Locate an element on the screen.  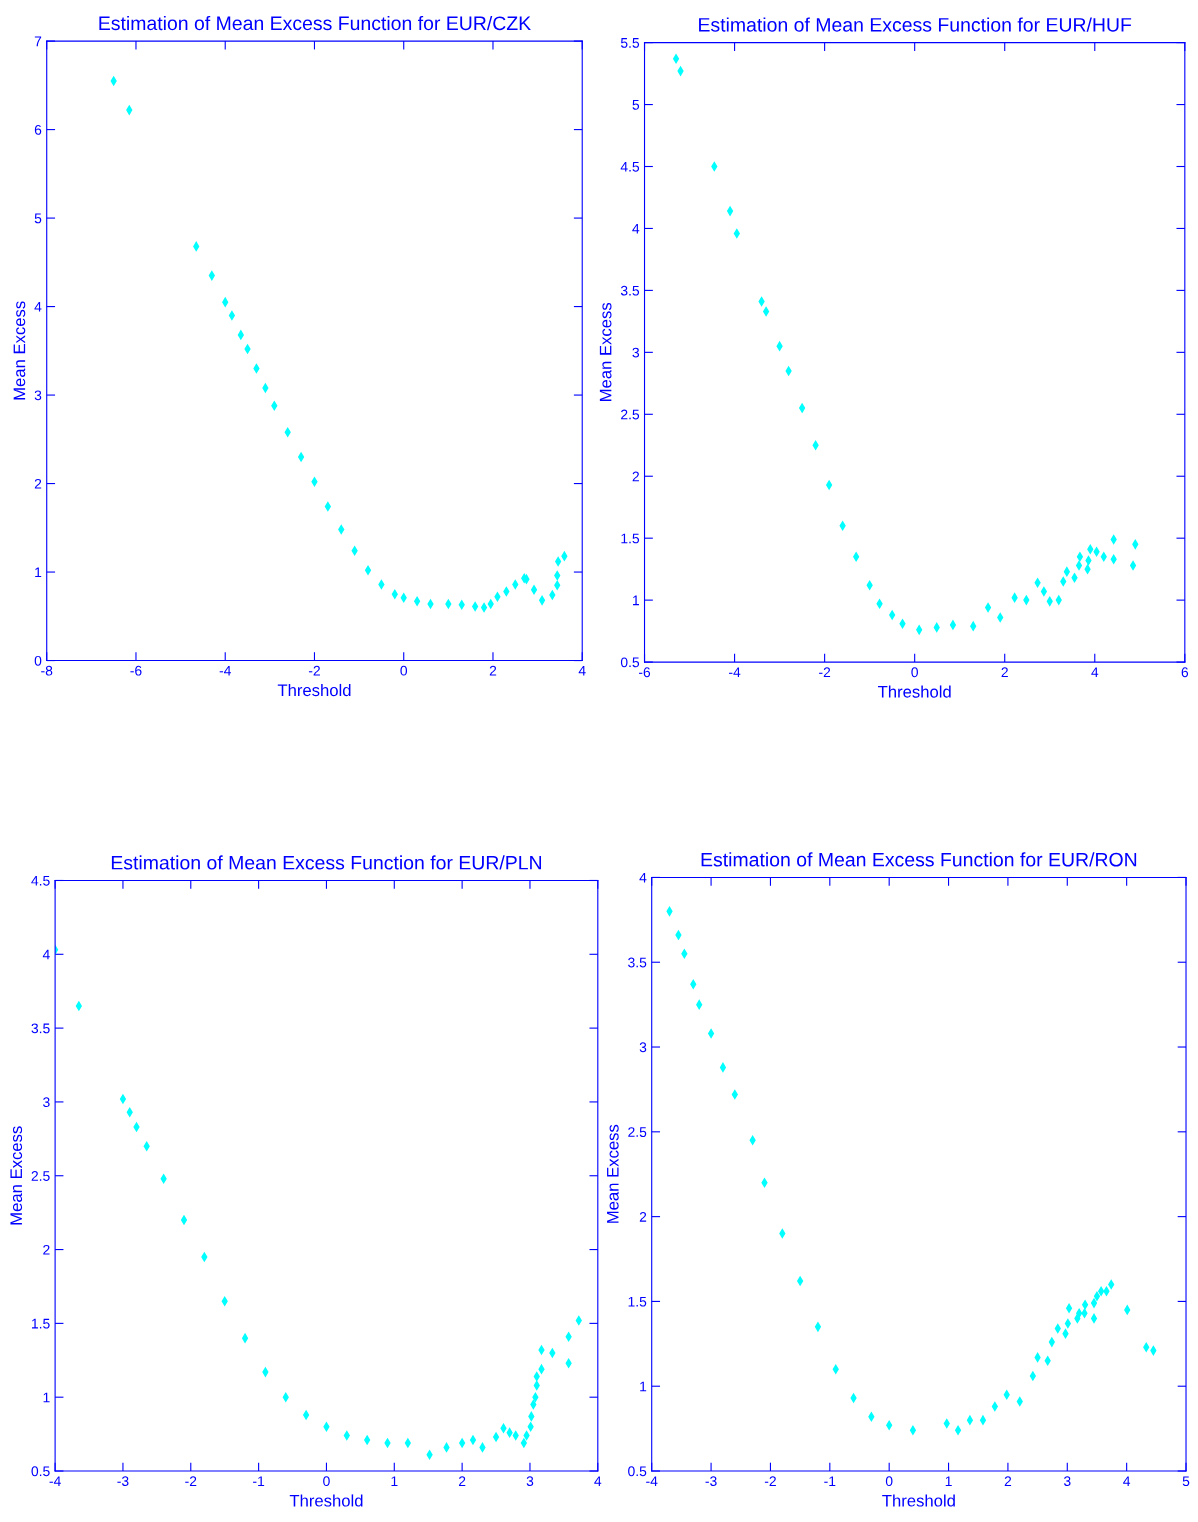
chart-title: Estimation of Mean Excess Function for EUR/HUF is located at coordinates (915, 24).